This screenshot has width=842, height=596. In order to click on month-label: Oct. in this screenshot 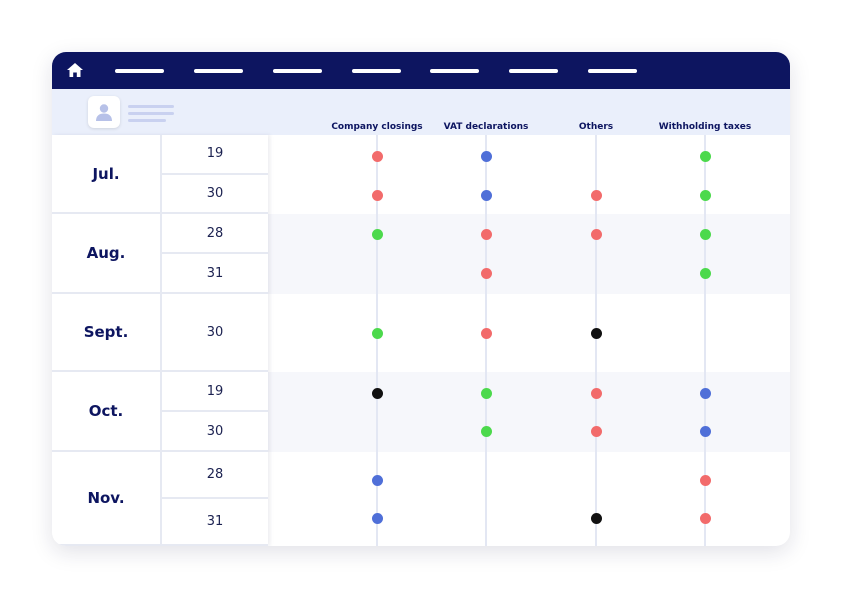, I will do `click(106, 412)`.